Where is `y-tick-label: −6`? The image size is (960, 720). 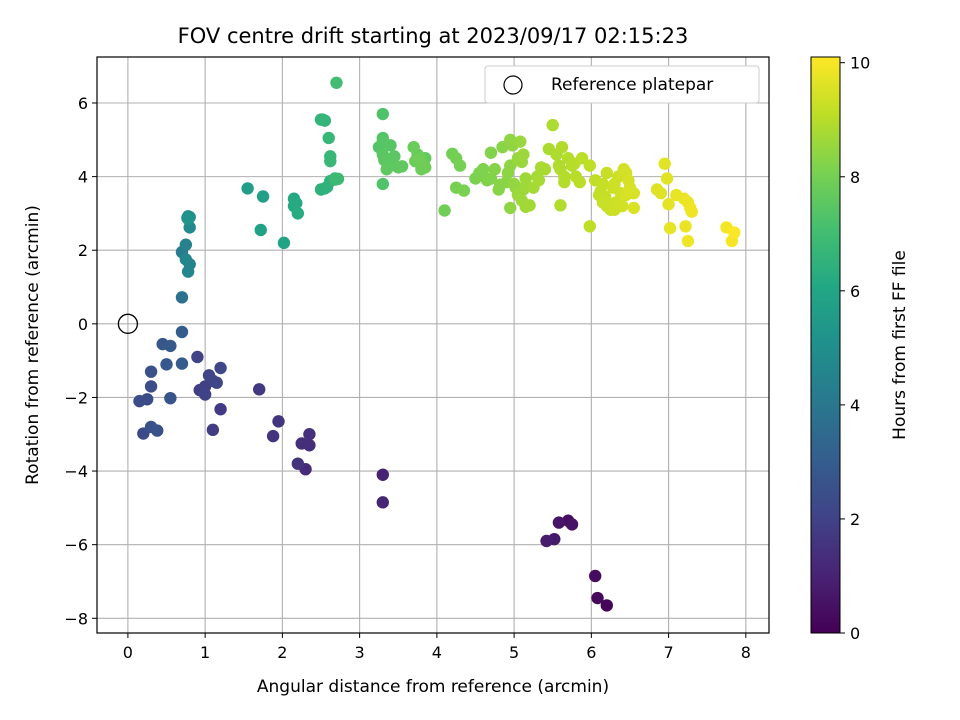
y-tick-label: −6 is located at coordinates (76, 545).